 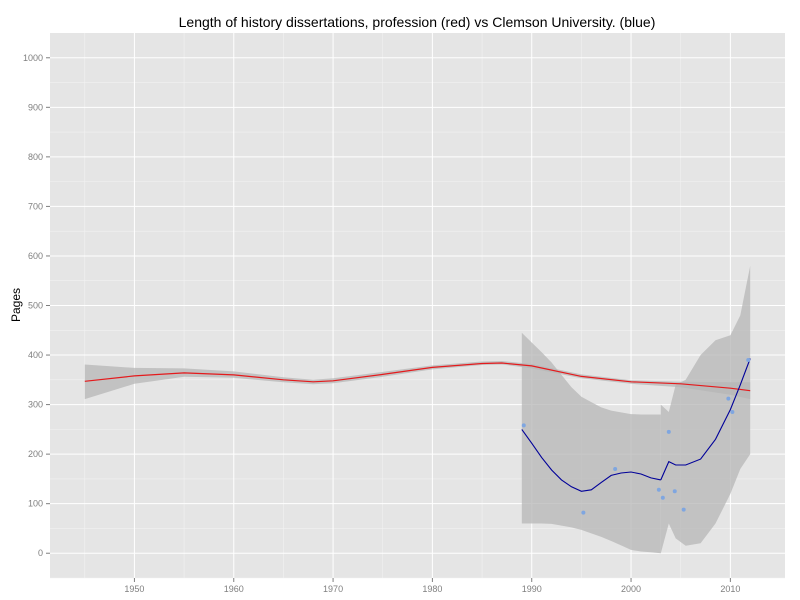 I want to click on y-tick-label: 700, so click(x=35, y=206).